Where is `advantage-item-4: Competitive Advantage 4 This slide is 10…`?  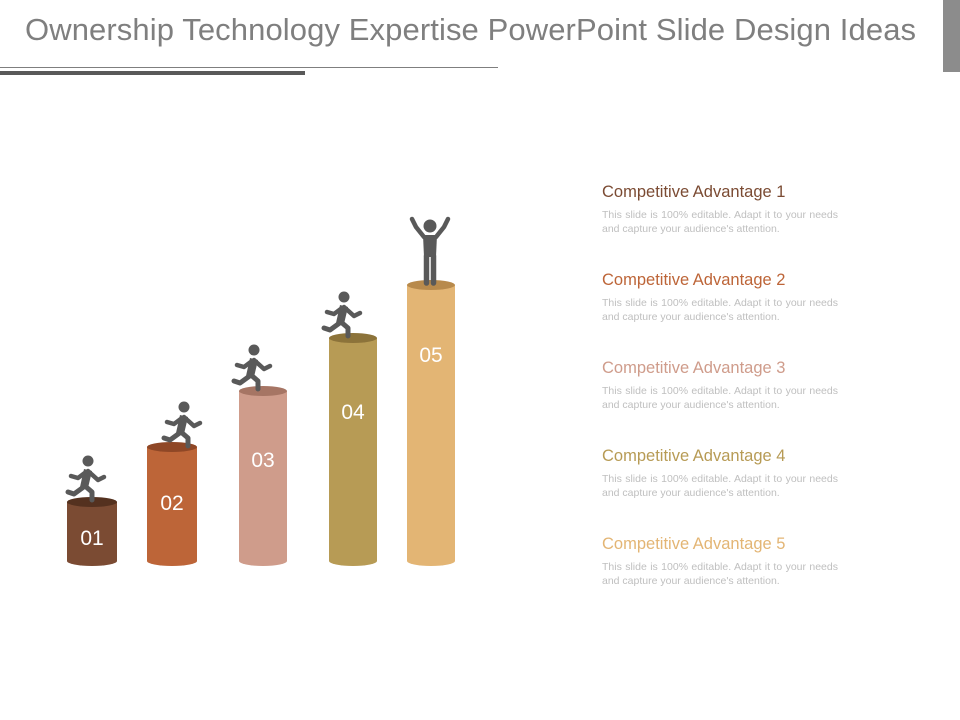 advantage-item-4: Competitive Advantage 4 This slide is 10… is located at coordinates (720, 489).